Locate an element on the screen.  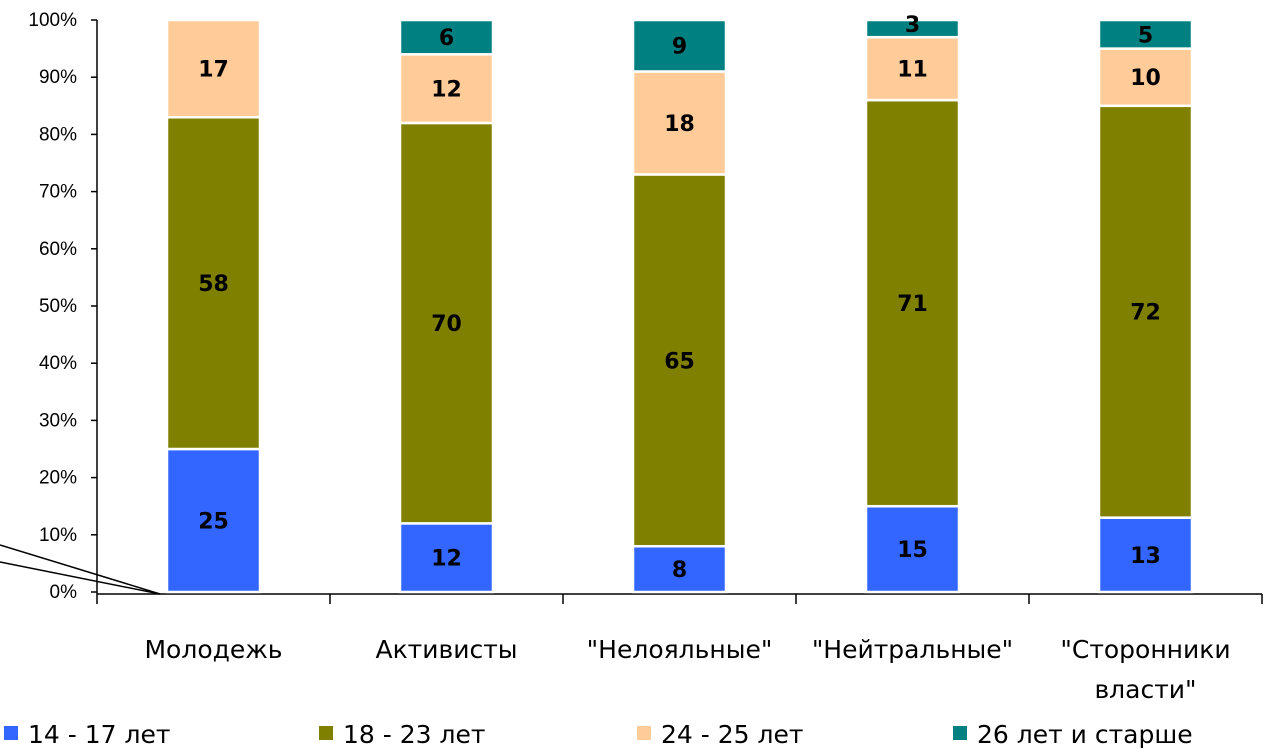
data-label: 17 is located at coordinates (213, 70).